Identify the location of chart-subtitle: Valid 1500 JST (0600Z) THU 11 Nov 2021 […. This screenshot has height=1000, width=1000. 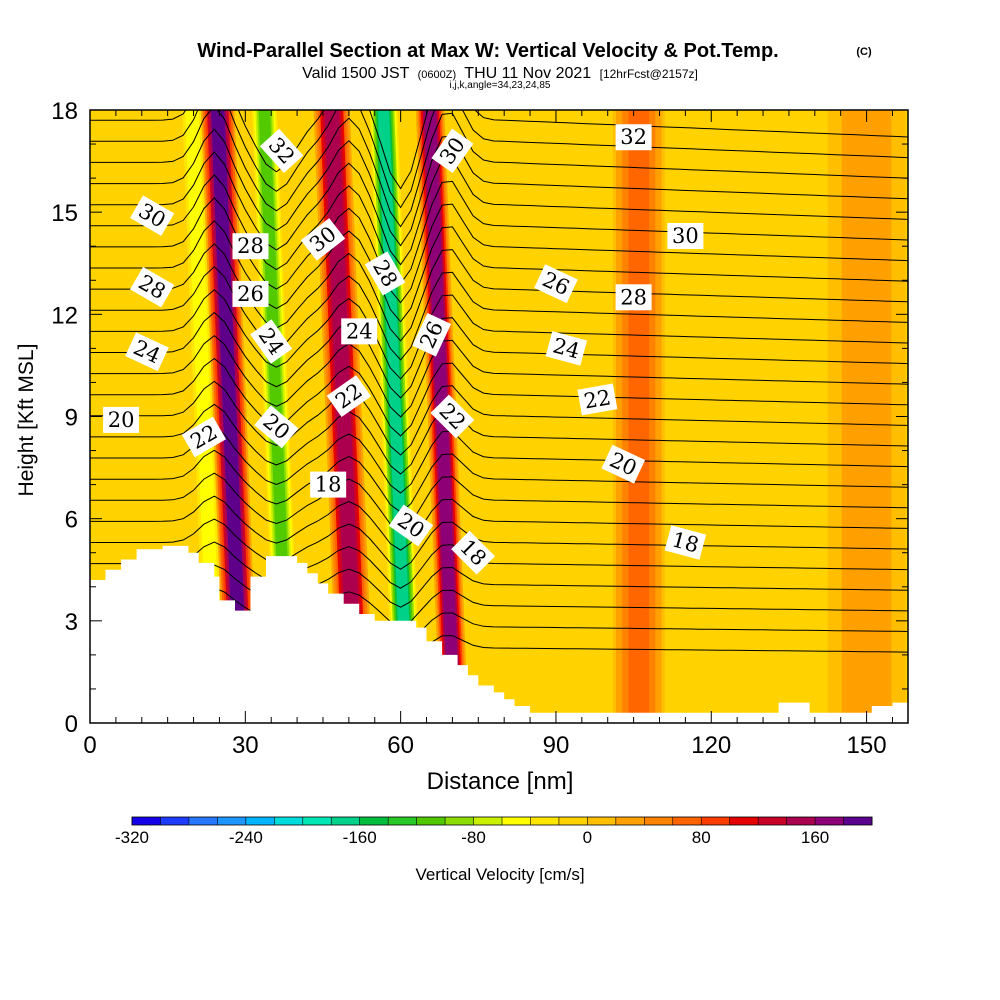
(500, 73).